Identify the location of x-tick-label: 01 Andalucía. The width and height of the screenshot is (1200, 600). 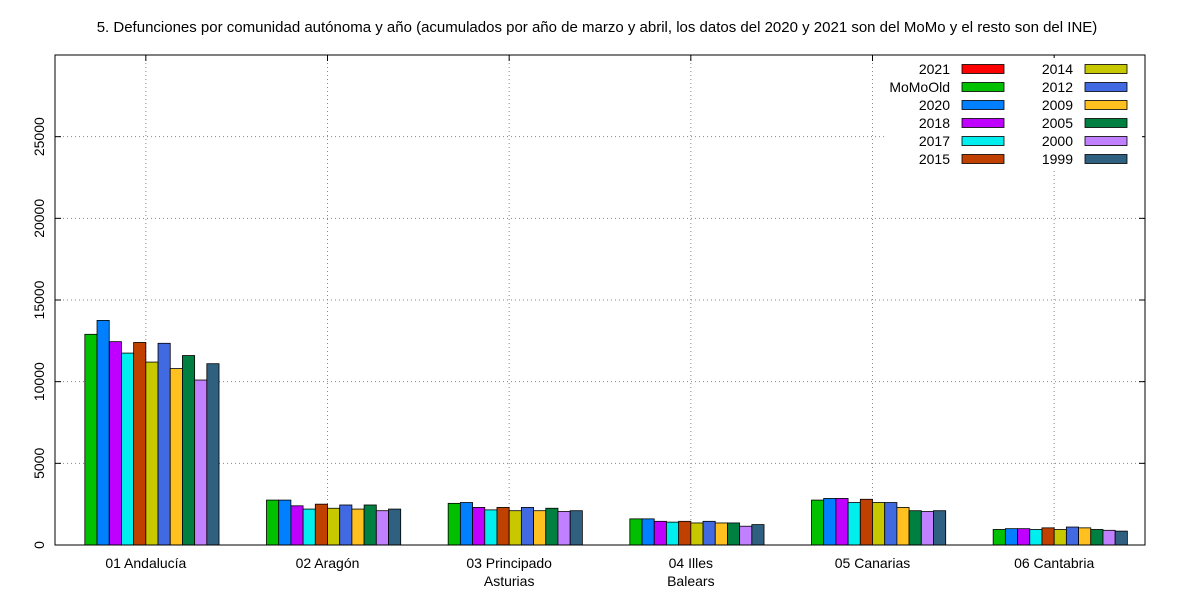
(145, 563).